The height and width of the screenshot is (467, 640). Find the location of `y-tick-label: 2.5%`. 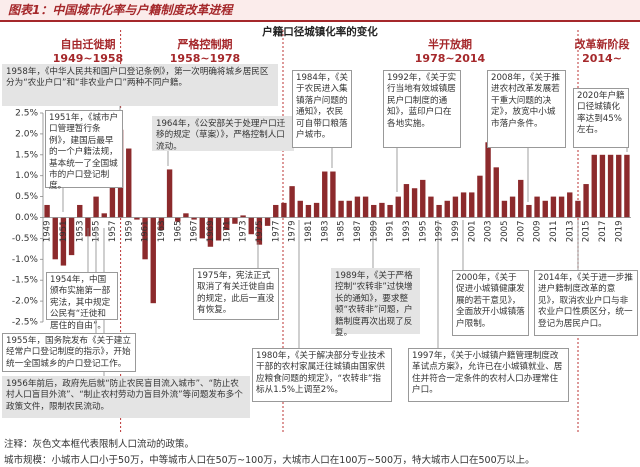

y-tick-label: 2.5% is located at coordinates (26, 114).